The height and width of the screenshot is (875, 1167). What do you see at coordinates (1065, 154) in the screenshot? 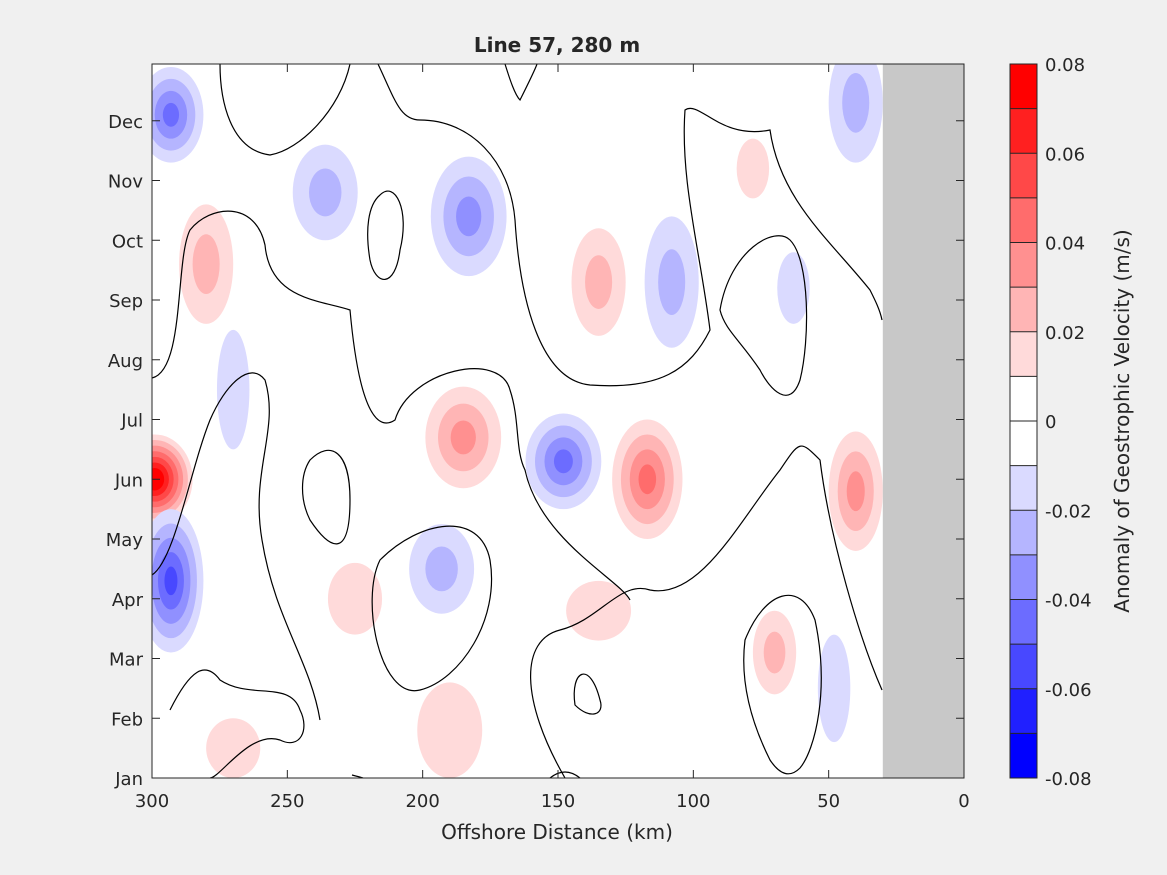
I see `colorbar-tick-label: 0.06` at bounding box center [1065, 154].